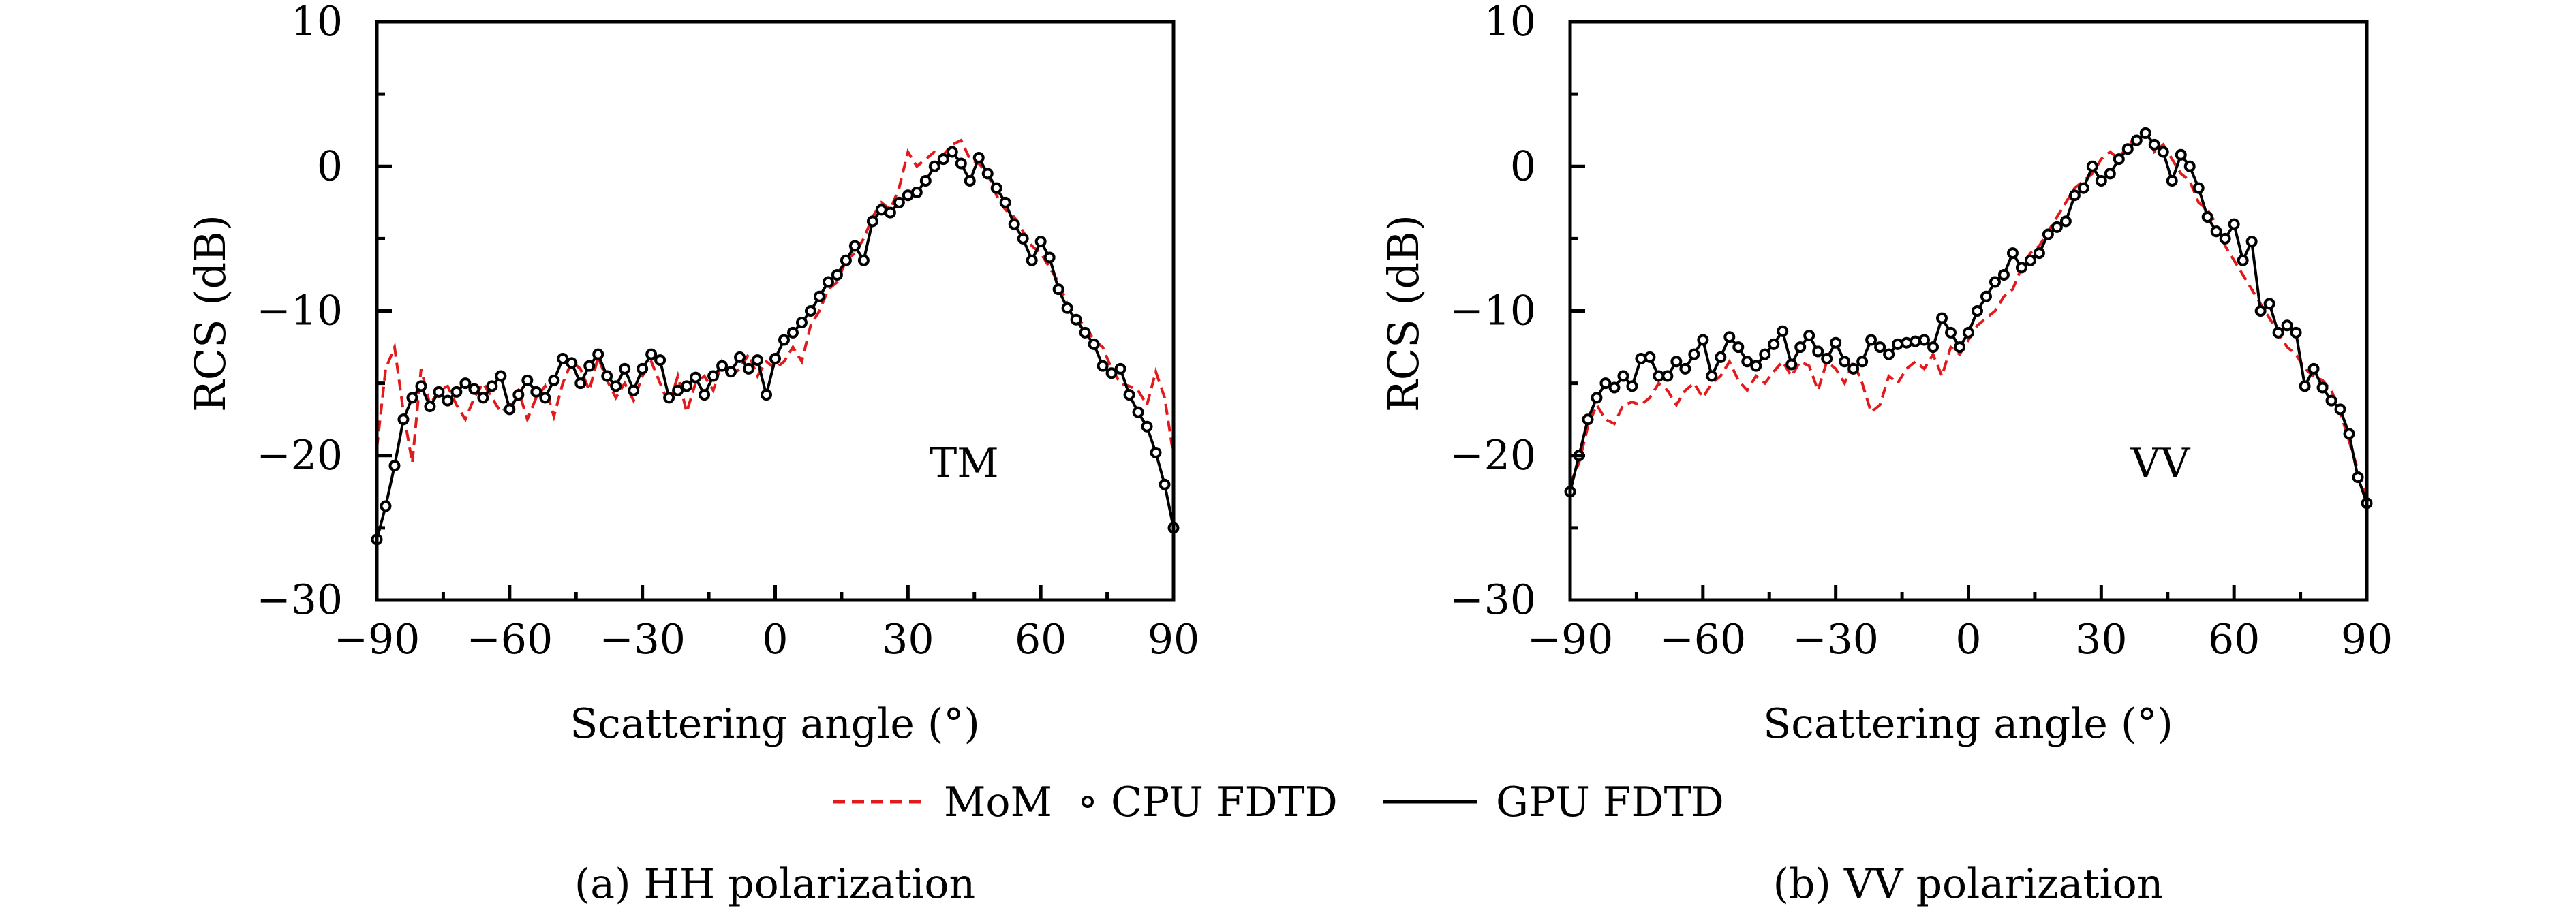  Describe the element at coordinates (1041, 640) in the screenshot. I see `x-tick-label-hh: 60` at that location.